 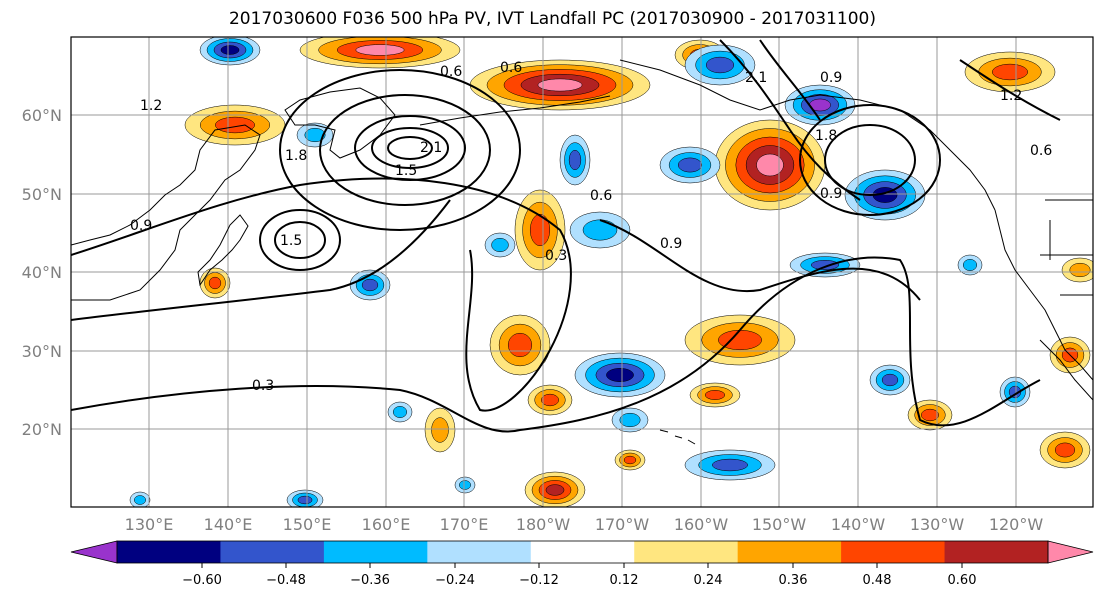 What do you see at coordinates (340, 123) in the screenshot?
I see `kamchatka-coast` at bounding box center [340, 123].